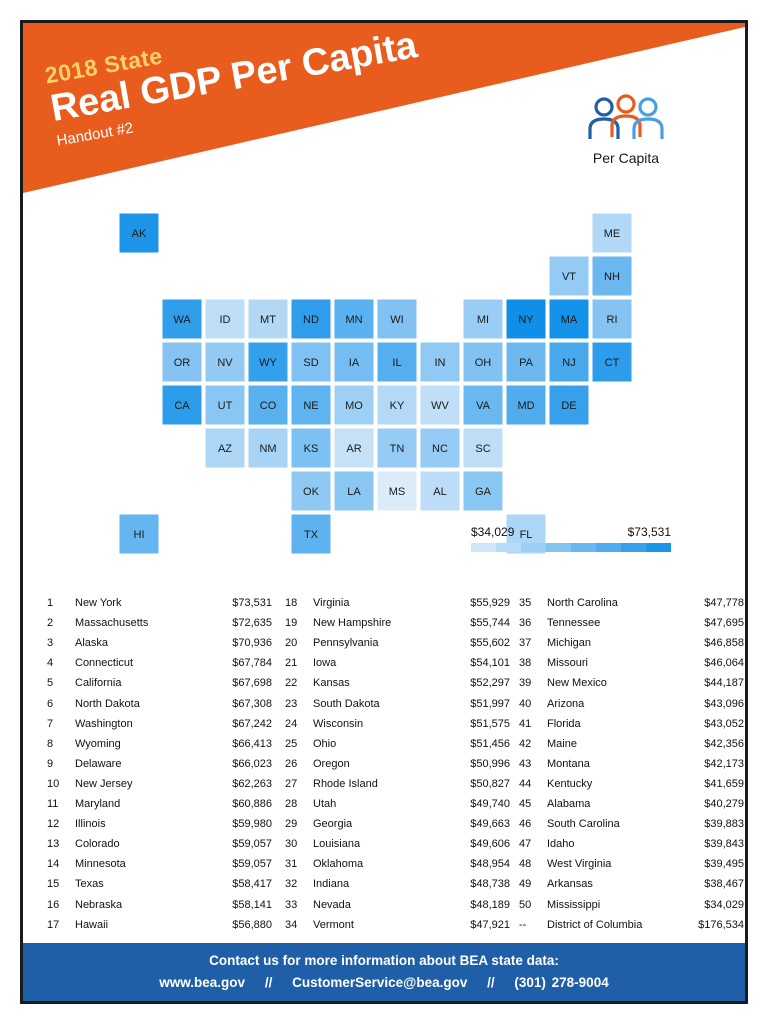 This screenshot has width=768, height=1024. I want to click on state-label: NC, so click(440, 449).